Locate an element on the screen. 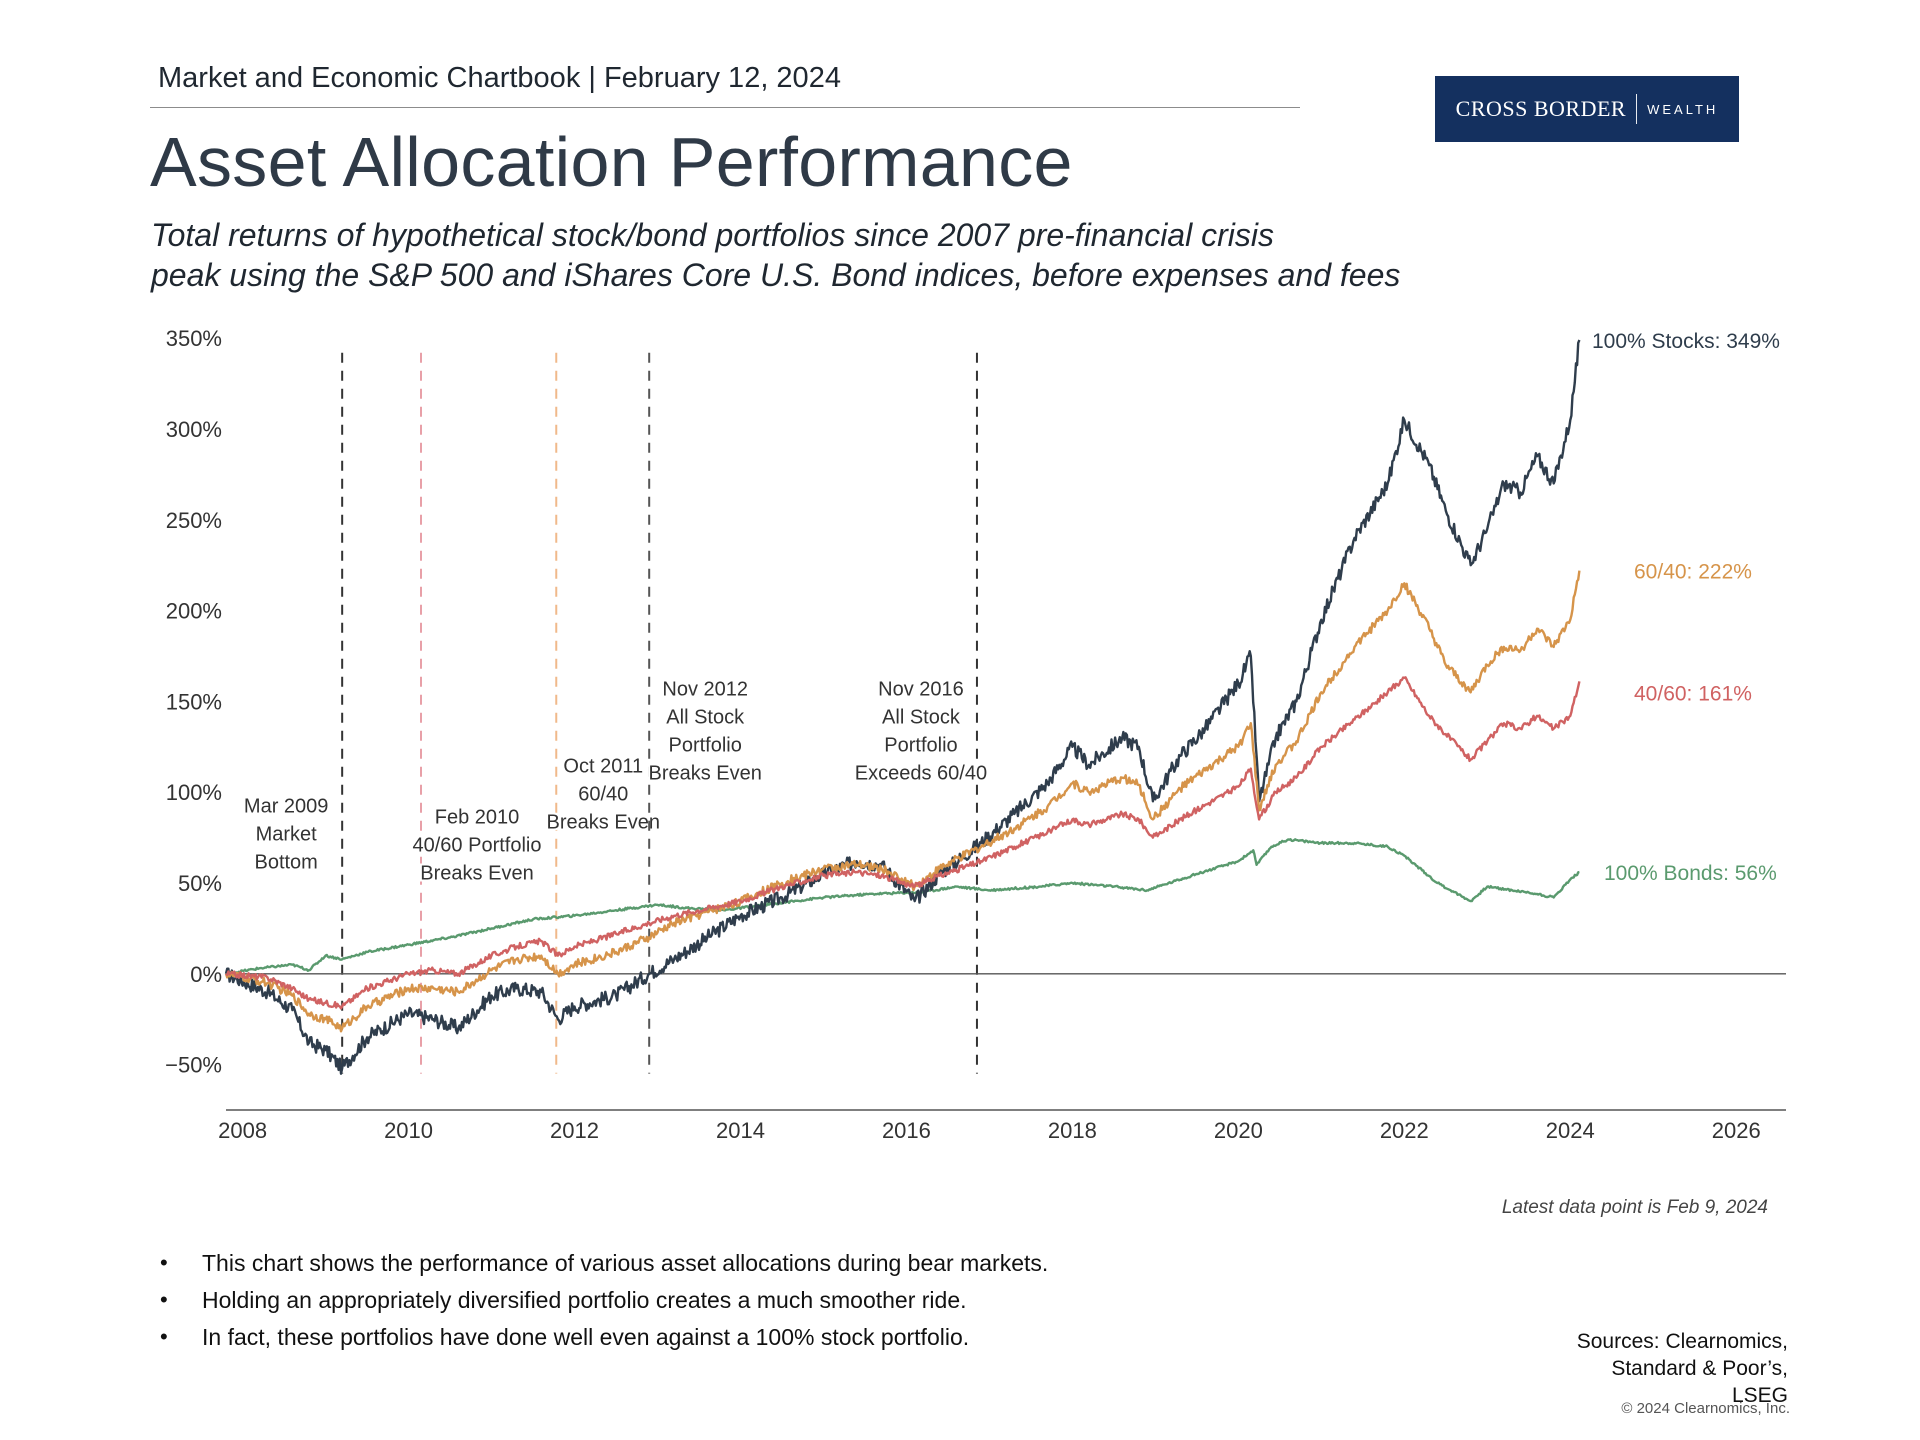  y-tick-label: −50% is located at coordinates (193, 1065).